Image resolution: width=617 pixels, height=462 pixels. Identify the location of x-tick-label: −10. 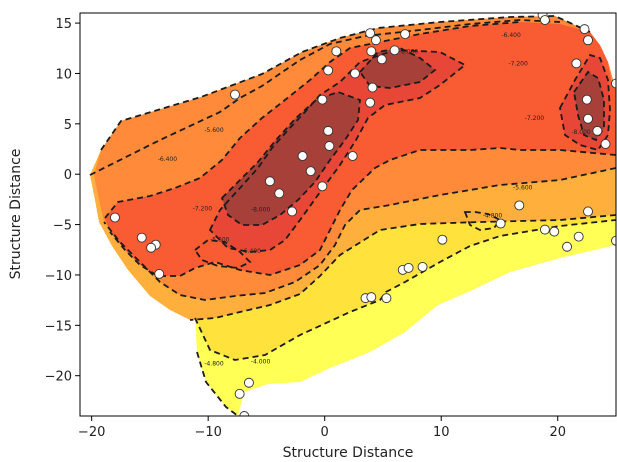
(207, 432).